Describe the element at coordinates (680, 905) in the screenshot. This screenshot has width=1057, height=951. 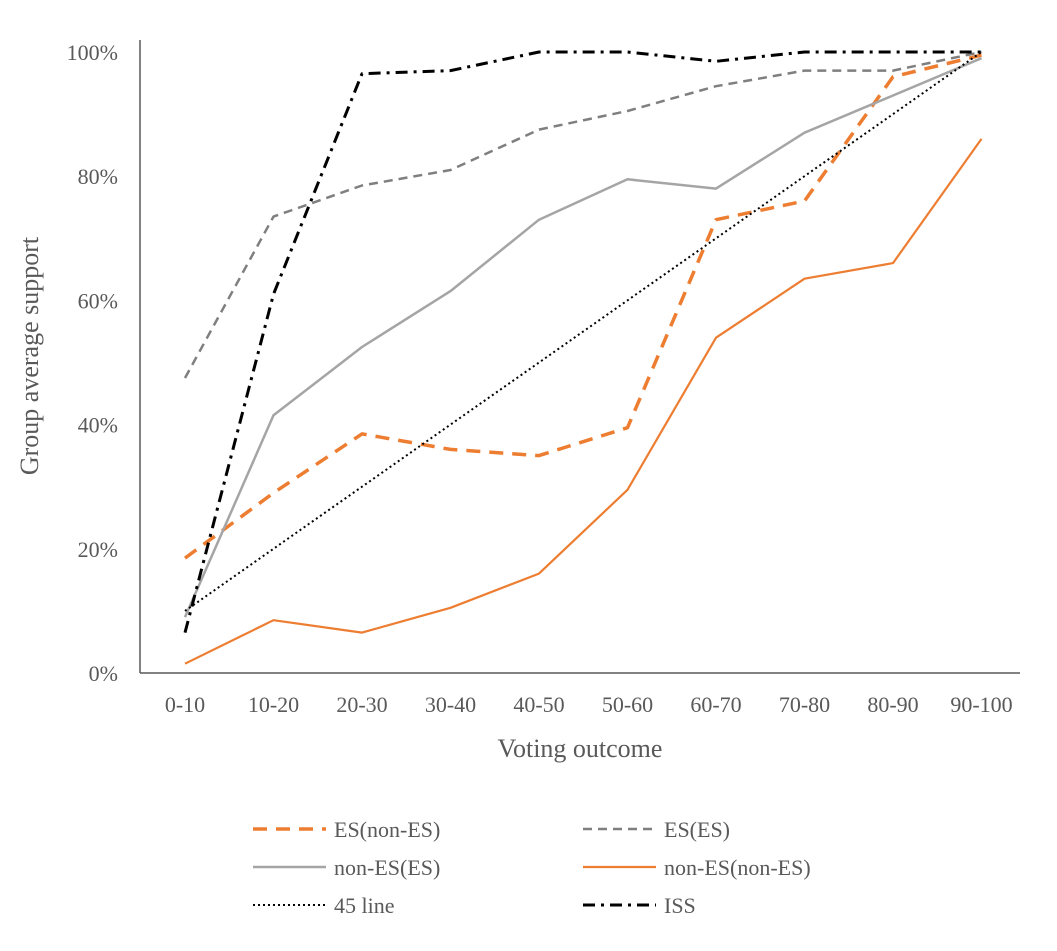
I see `legend-label: ISS` at that location.